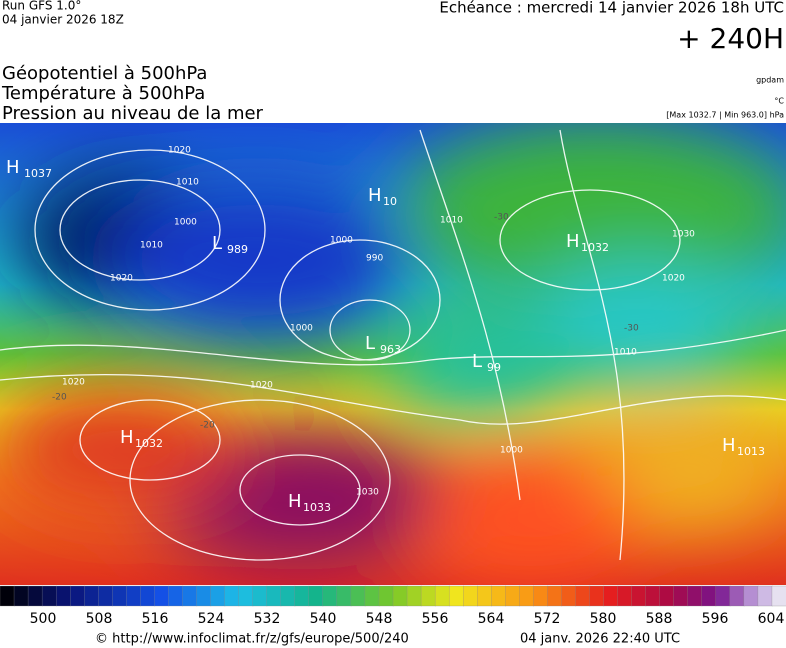  Describe the element at coordinates (715, 619) in the screenshot. I see `colorbar-label: 596` at that location.